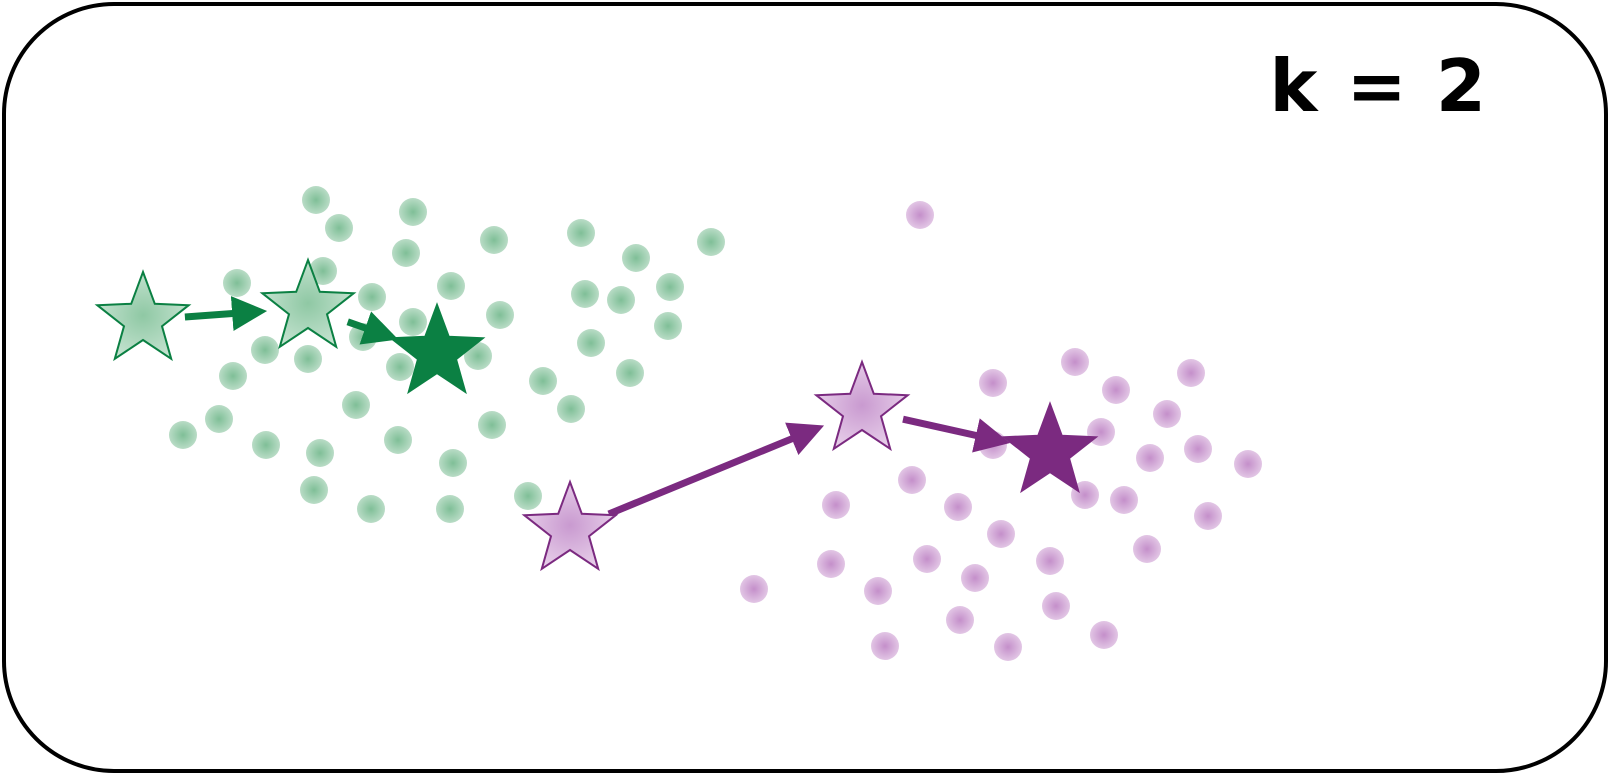 The image size is (1610, 775). I want to click on k-value-label: k = 2, so click(1378, 86).